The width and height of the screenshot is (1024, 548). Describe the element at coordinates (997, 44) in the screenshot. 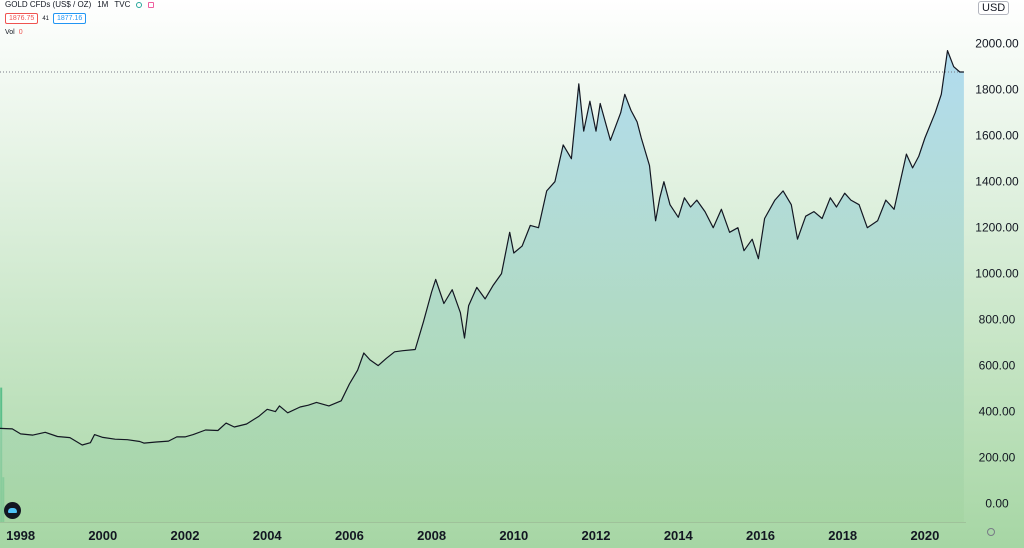

I see `price-tick-label: 2000.00` at that location.